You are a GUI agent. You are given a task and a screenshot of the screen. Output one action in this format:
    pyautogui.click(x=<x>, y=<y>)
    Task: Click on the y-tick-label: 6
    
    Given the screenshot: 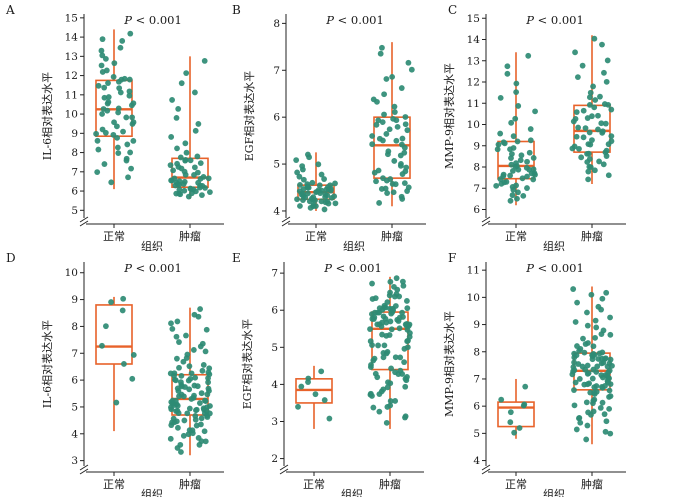 What is the action you would take?
    pyautogui.click(x=274, y=311)
    